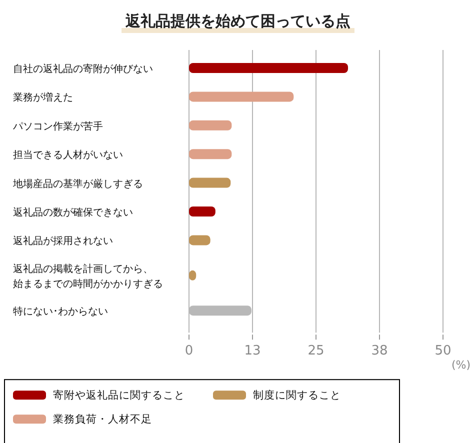 The height and width of the screenshot is (443, 476). Describe the element at coordinates (88, 276) in the screenshot. I see `y-tick-label: 返礼品の掲載を計画してから、始まるまでの時間がかかりすぎる` at that location.